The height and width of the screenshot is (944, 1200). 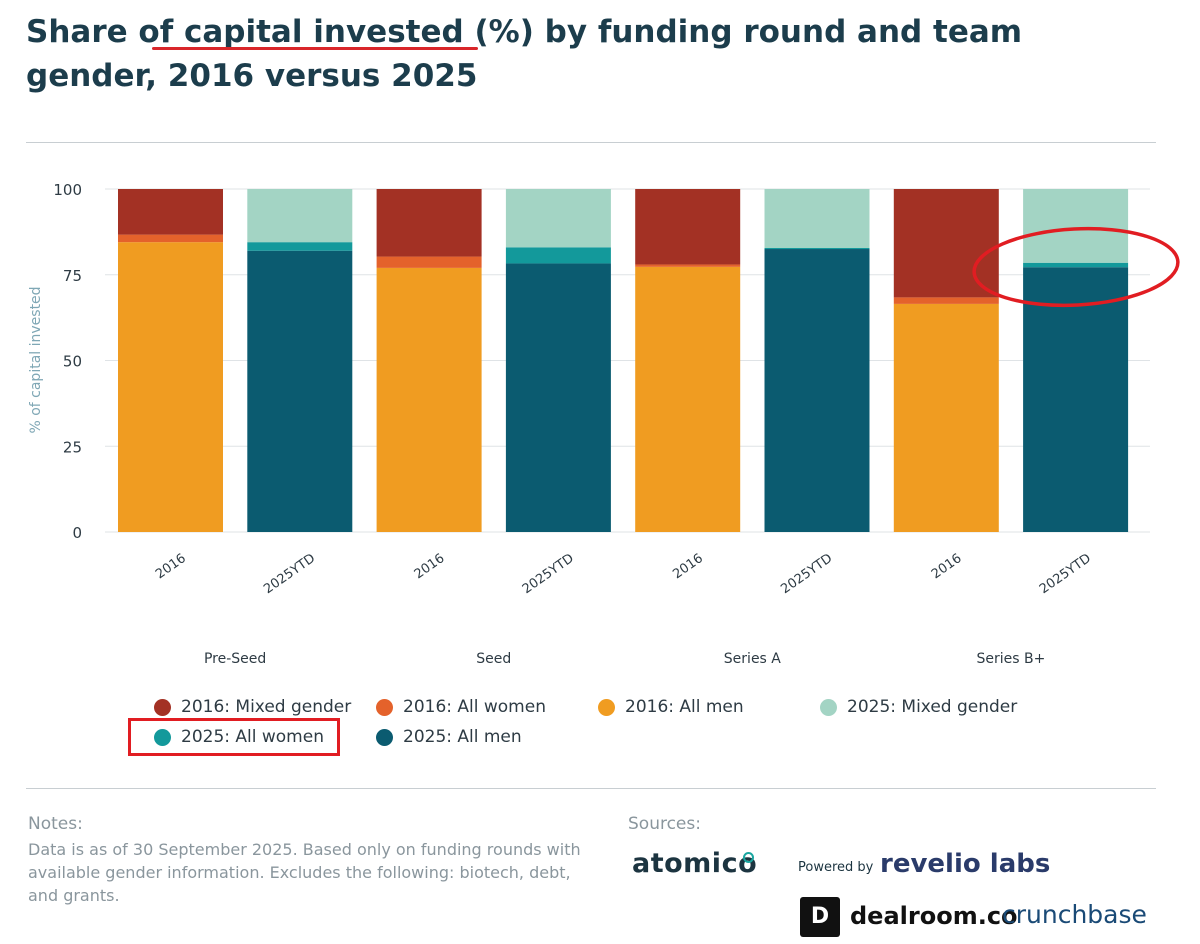 What do you see at coordinates (72, 447) in the screenshot?
I see `y-tick-label: 25` at bounding box center [72, 447].